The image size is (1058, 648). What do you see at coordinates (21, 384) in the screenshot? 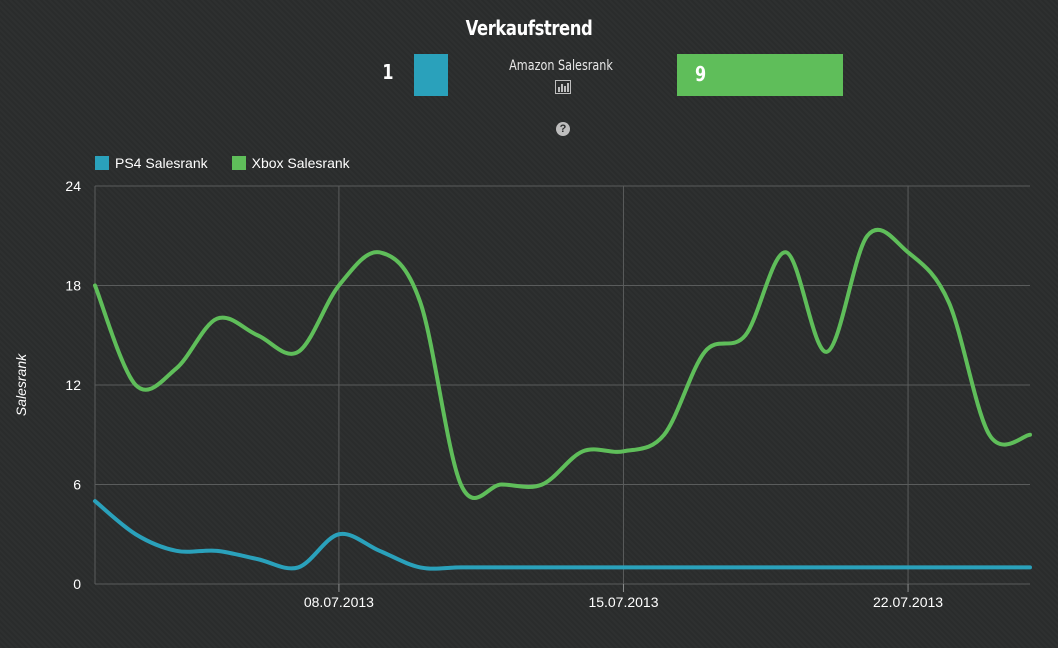
I see `y-axis-label: Salesrank` at bounding box center [21, 384].